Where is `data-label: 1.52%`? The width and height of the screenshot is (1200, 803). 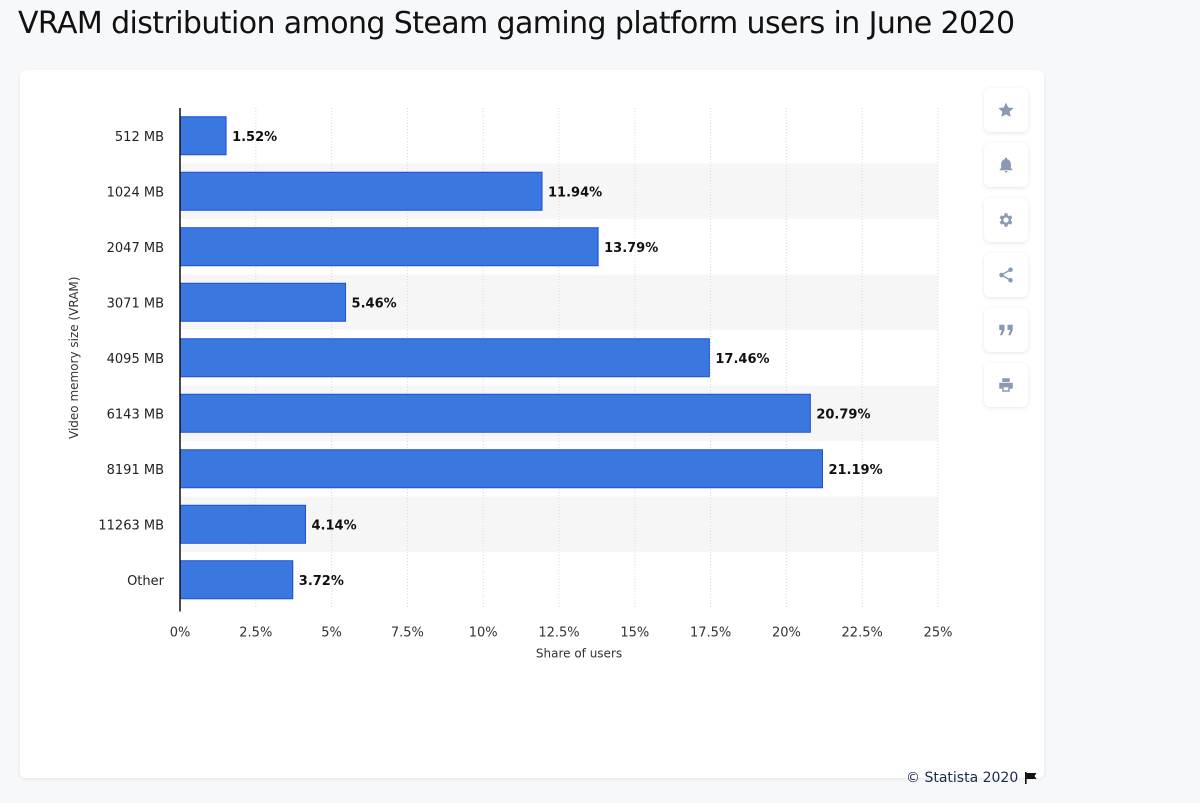 data-label: 1.52% is located at coordinates (254, 137).